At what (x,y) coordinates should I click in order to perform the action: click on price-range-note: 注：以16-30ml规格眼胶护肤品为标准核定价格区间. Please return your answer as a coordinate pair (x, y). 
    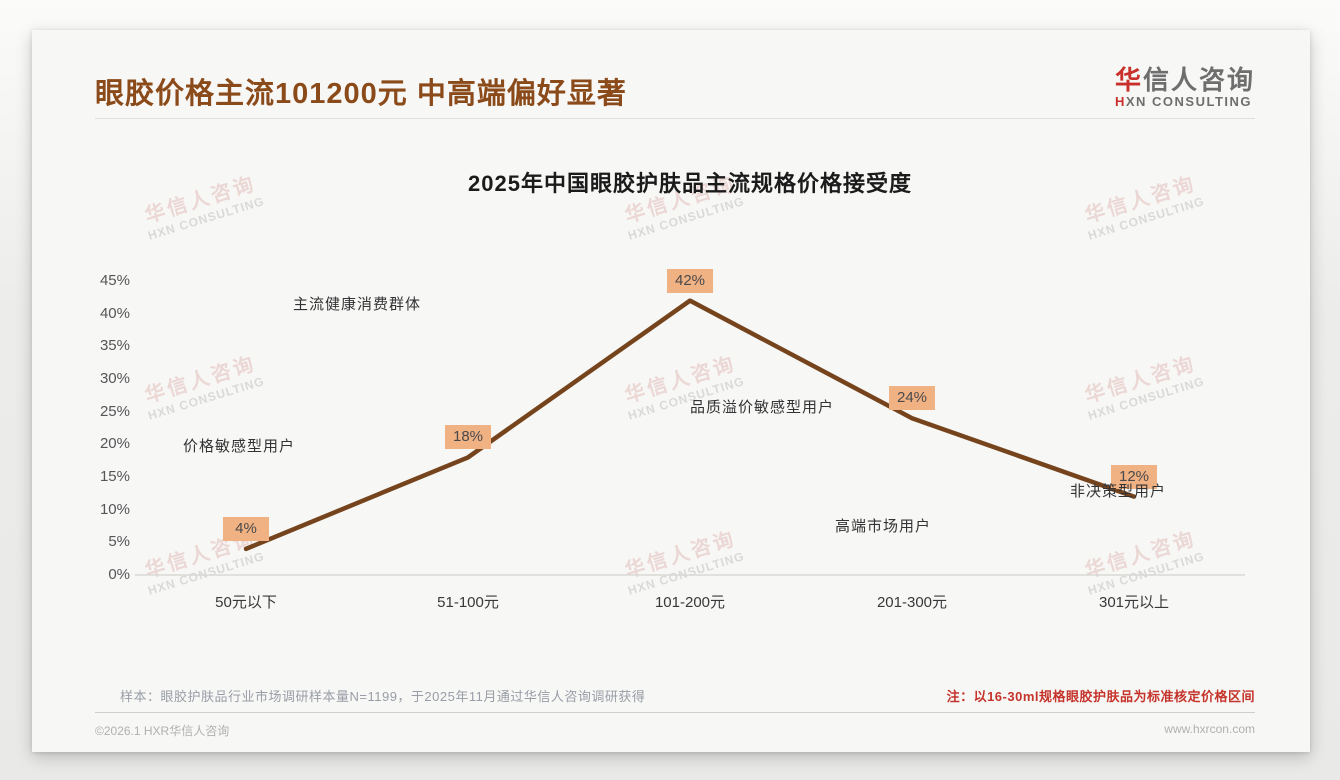
    Looking at the image, I should click on (1100, 696).